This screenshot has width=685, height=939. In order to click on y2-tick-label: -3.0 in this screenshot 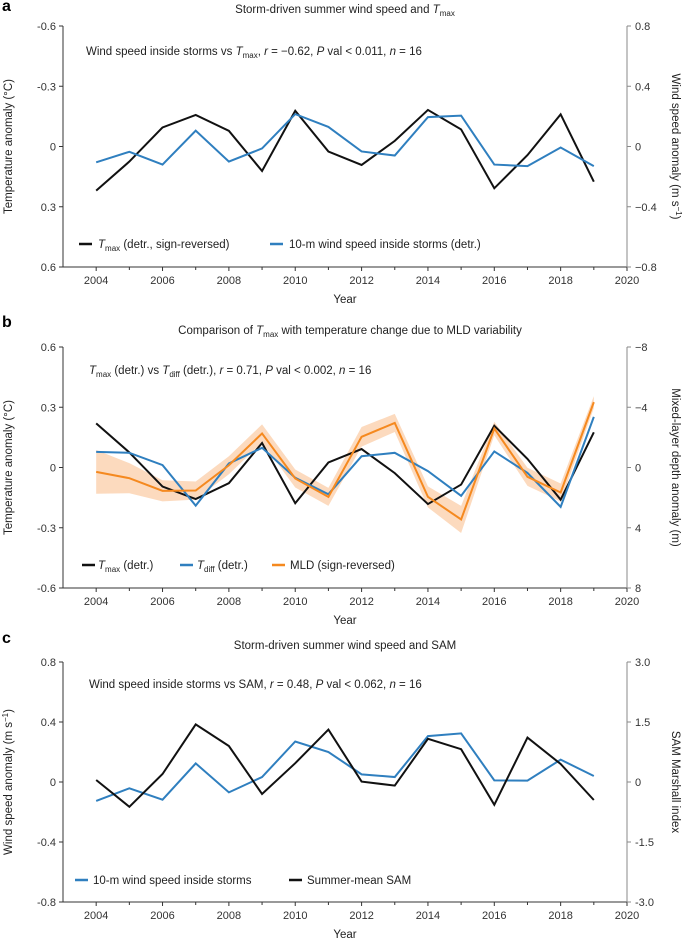, I will do `click(644, 903)`.